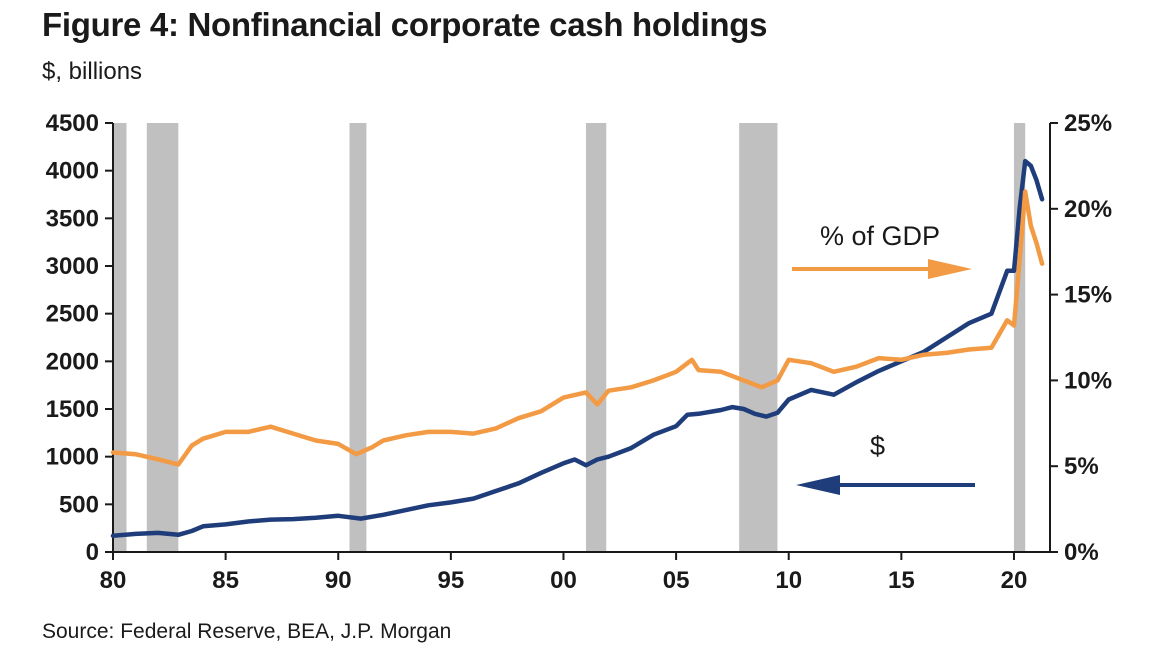 Image resolution: width=1162 pixels, height=663 pixels. I want to click on x-tick-label: 15, so click(901, 580).